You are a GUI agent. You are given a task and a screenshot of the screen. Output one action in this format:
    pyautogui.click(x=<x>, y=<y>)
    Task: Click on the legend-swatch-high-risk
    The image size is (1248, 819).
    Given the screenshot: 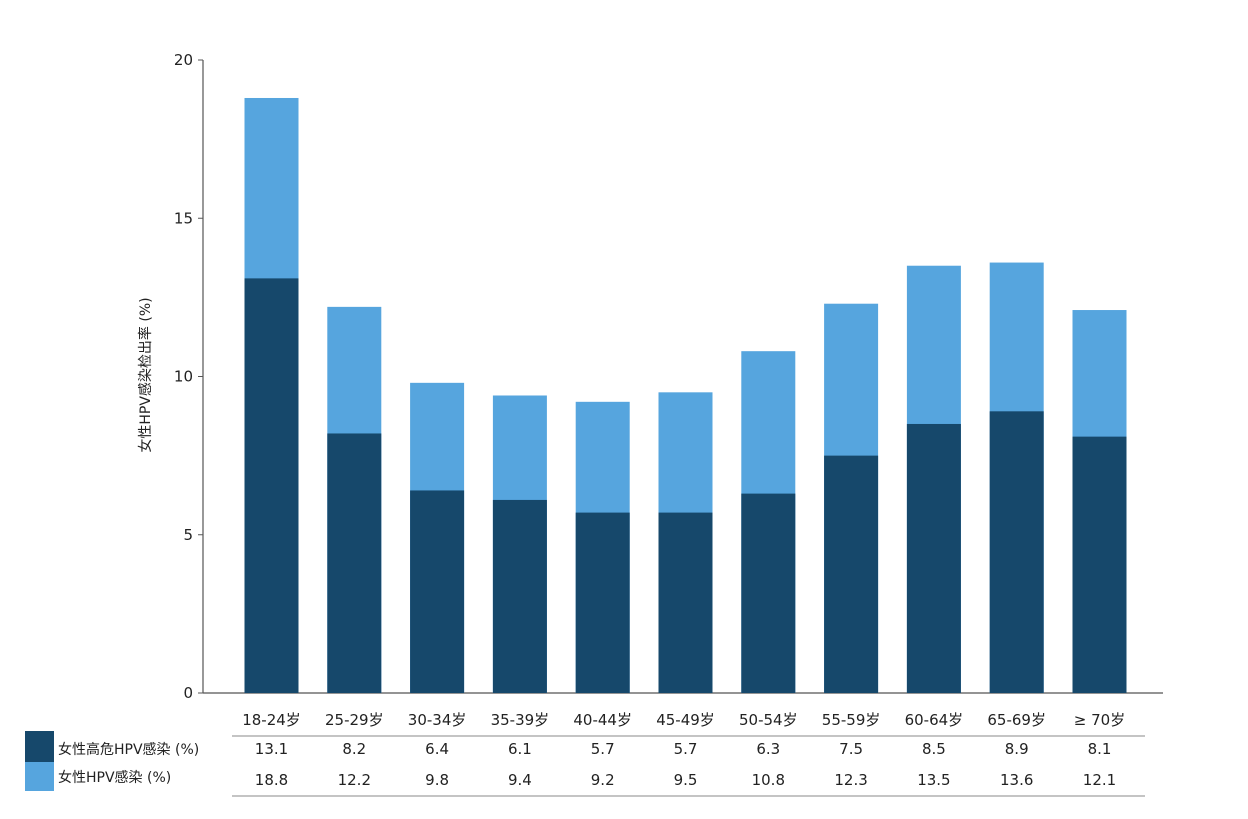 What is the action you would take?
    pyautogui.click(x=39, y=746)
    